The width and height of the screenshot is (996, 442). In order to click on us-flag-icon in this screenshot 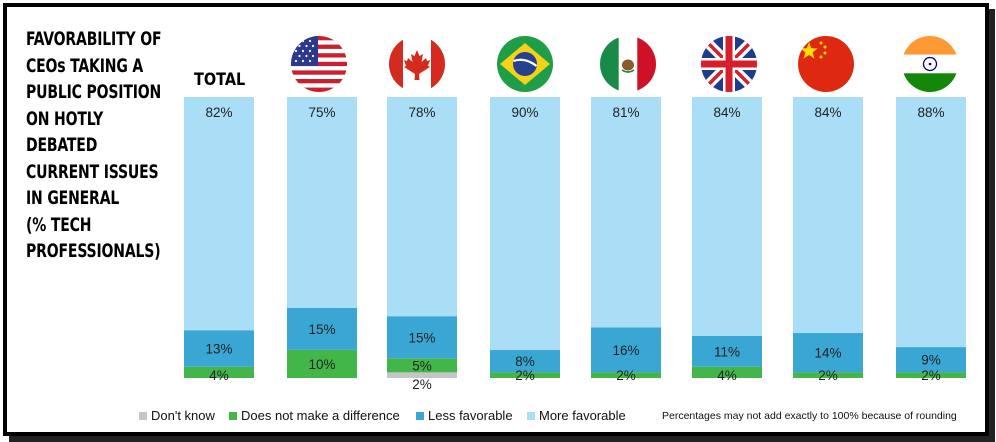, I will do `click(319, 64)`.